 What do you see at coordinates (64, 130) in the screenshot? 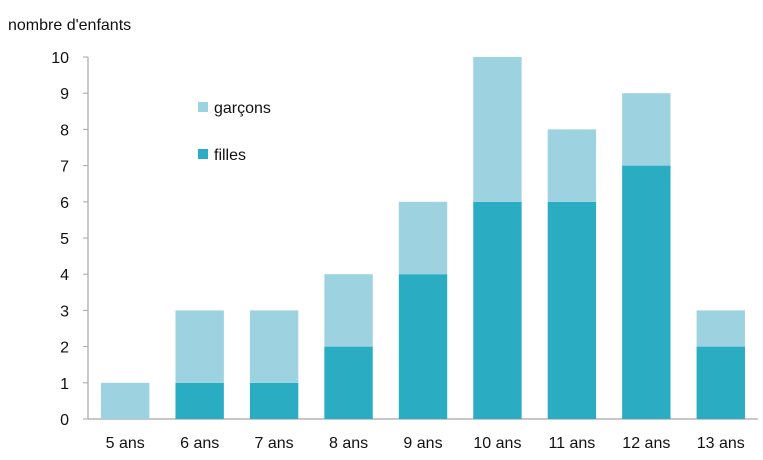
I see `y-tick-label-8: 8` at bounding box center [64, 130].